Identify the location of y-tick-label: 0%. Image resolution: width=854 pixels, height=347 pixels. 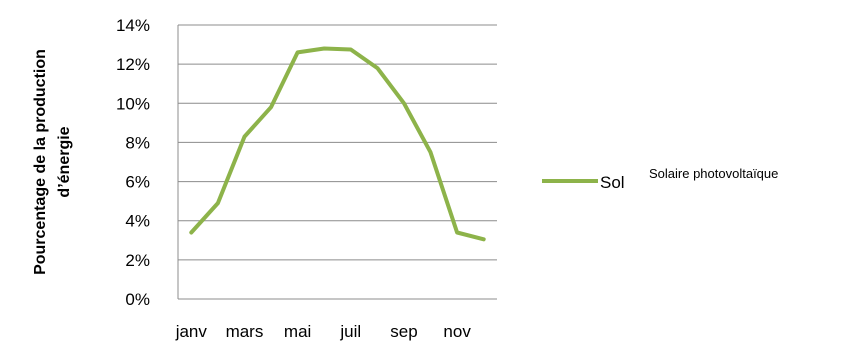
(137, 299).